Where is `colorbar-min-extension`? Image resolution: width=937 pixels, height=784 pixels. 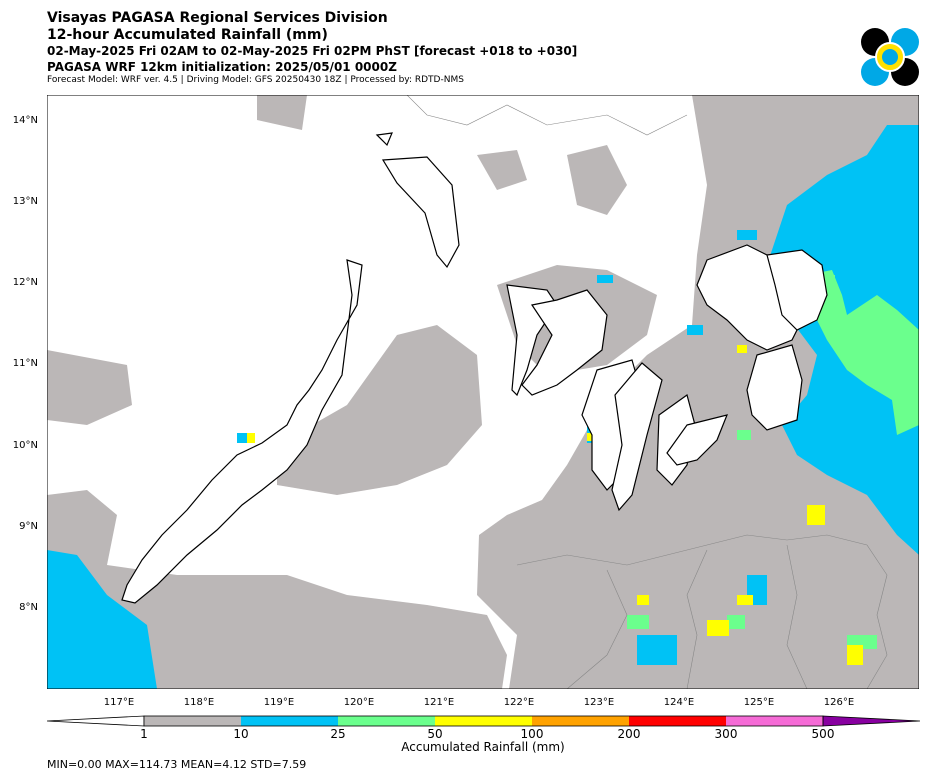 colorbar-min-extension is located at coordinates (96, 721).